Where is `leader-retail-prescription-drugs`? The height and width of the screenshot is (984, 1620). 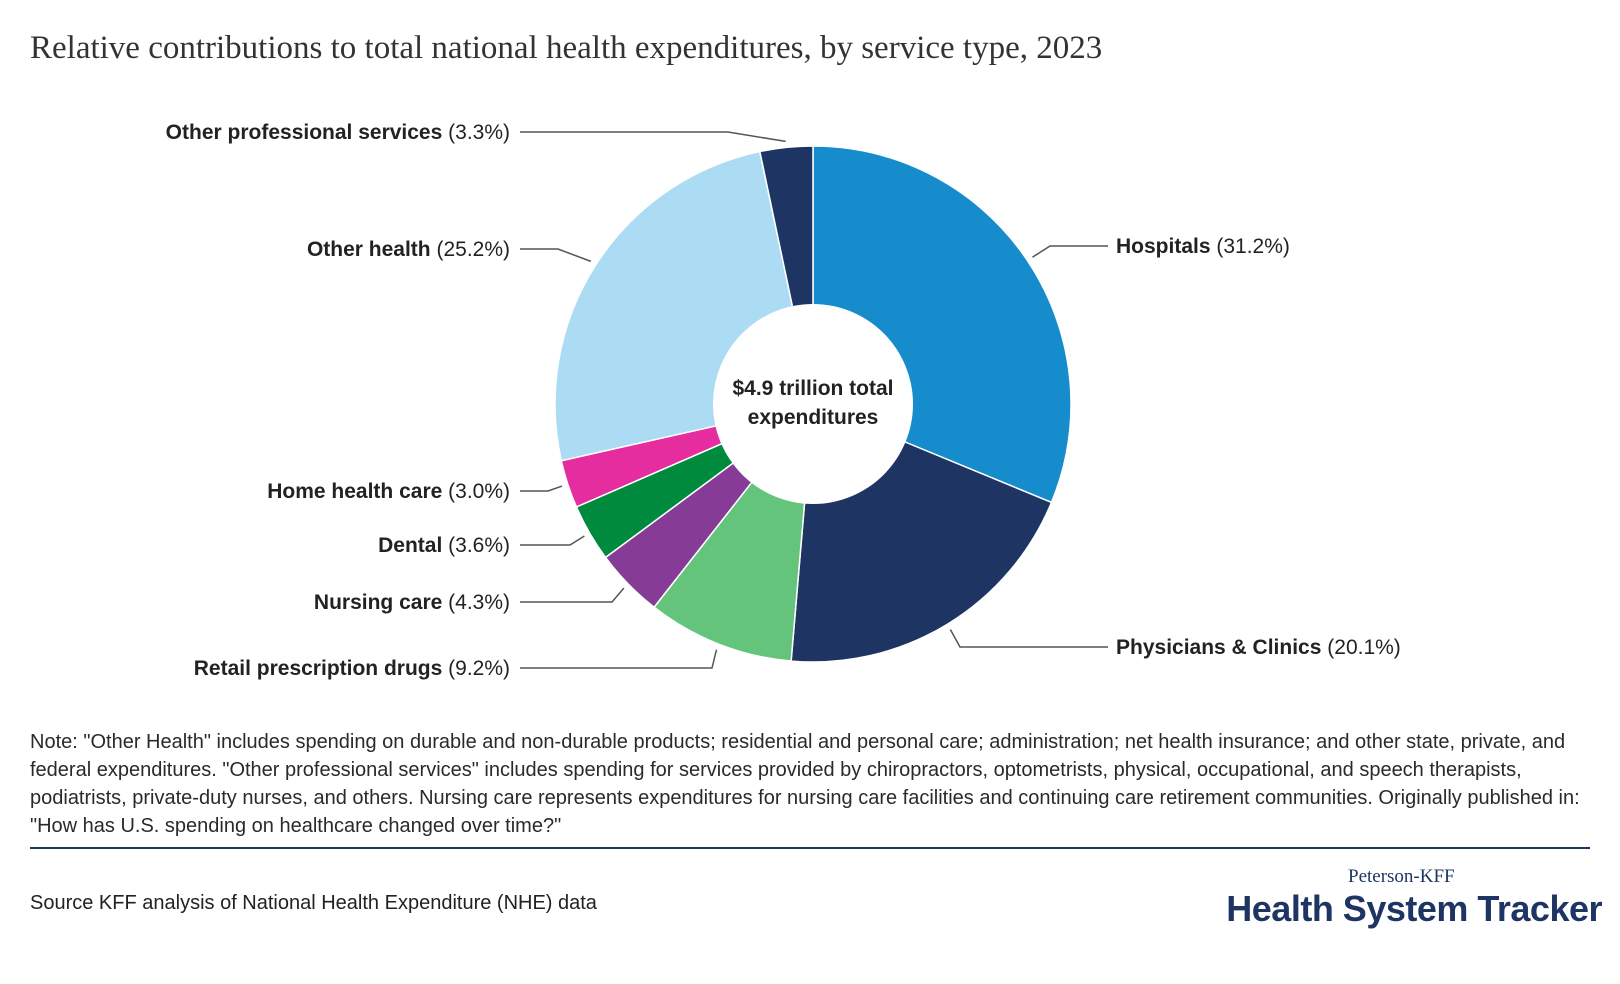 leader-retail-prescription-drugs is located at coordinates (619, 659).